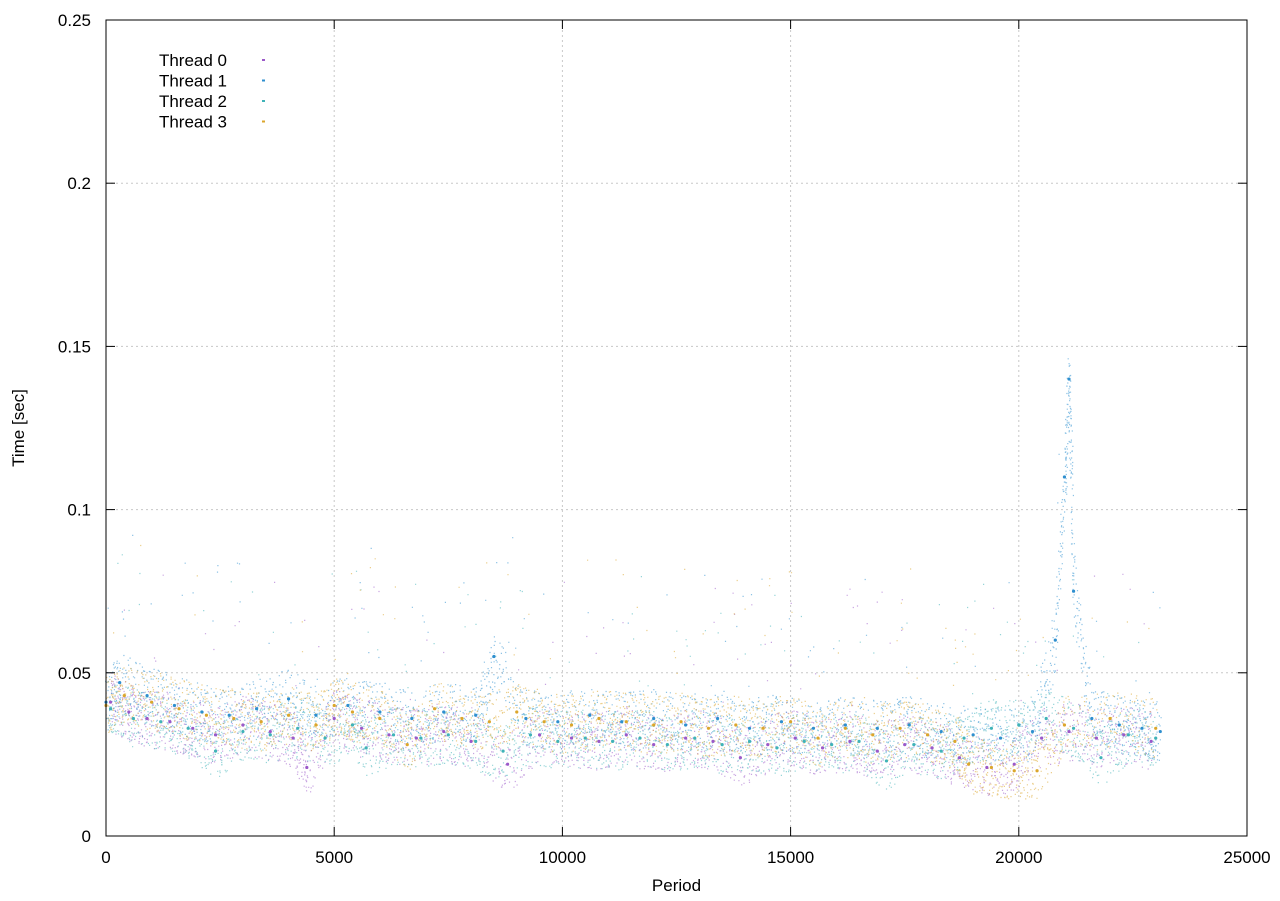 This screenshot has height=901, width=1280. Describe the element at coordinates (334, 857) in the screenshot. I see `x-tick-label: 5000` at that location.